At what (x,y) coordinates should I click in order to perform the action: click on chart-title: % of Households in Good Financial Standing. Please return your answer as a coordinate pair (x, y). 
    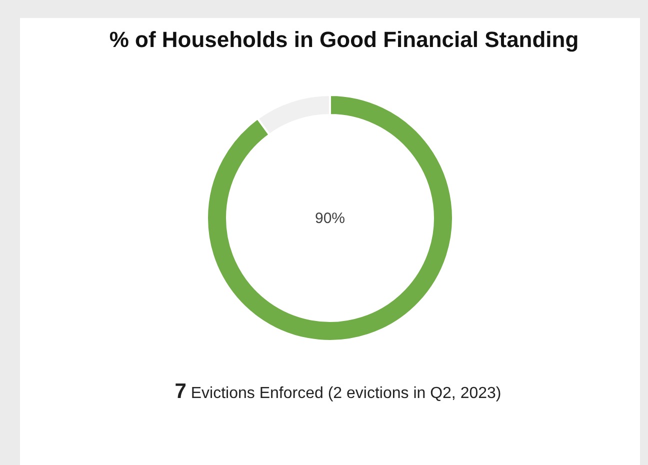
    Looking at the image, I should click on (344, 39).